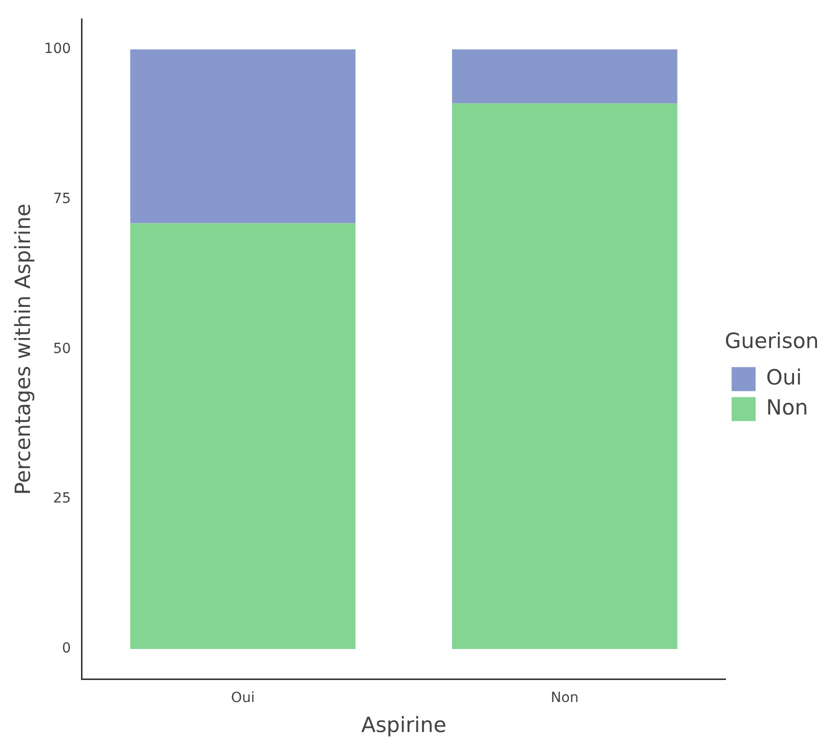 This screenshot has width=838, height=752. What do you see at coordinates (57, 49) in the screenshot?
I see `y-tick-label: 100` at bounding box center [57, 49].